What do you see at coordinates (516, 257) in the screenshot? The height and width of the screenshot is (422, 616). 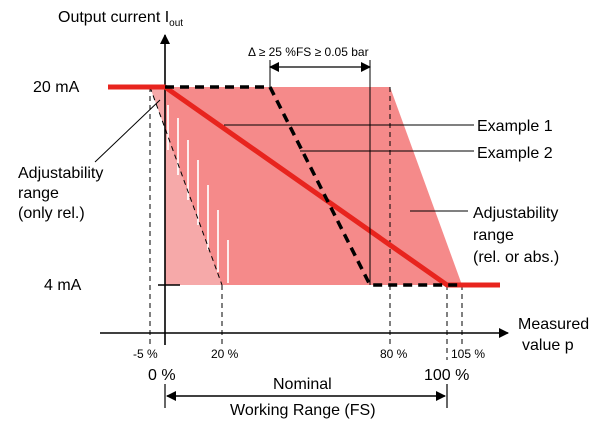 I see `adj-abs-line3: (rel. or abs.)` at bounding box center [516, 257].